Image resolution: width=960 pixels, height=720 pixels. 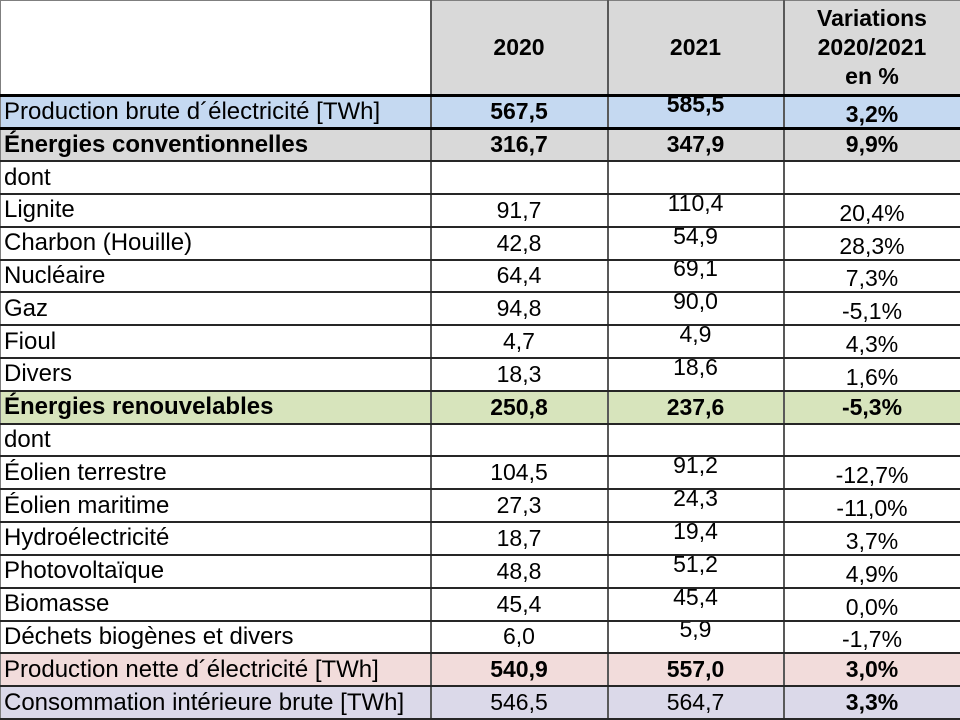 What do you see at coordinates (695, 500) in the screenshot?
I see `value-2021: 24,3` at bounding box center [695, 500].